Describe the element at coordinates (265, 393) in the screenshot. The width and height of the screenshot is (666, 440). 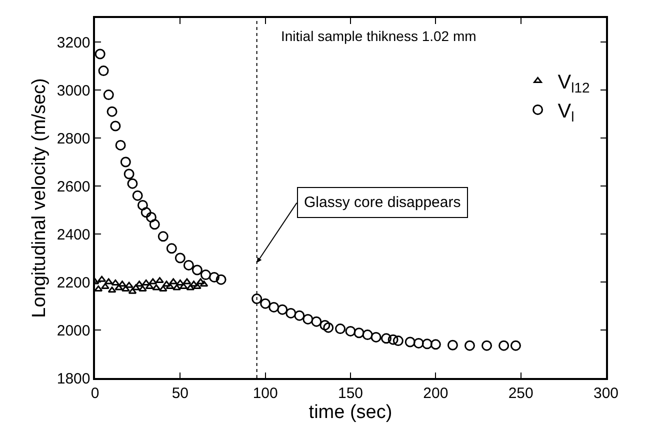
I see `x-tick-label: 100` at that location.